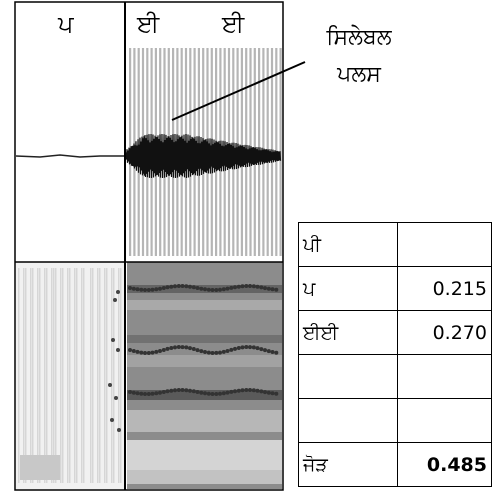 Image resolution: width=494 pixels, height=492 pixels. I want to click on total-value: 0.485, so click(444, 464).